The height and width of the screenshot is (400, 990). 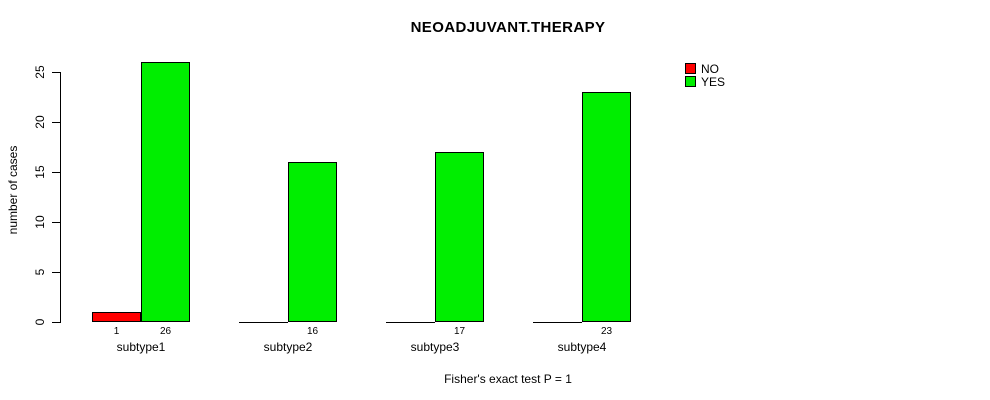 I want to click on legend-item-no: NO, so click(x=705, y=68).